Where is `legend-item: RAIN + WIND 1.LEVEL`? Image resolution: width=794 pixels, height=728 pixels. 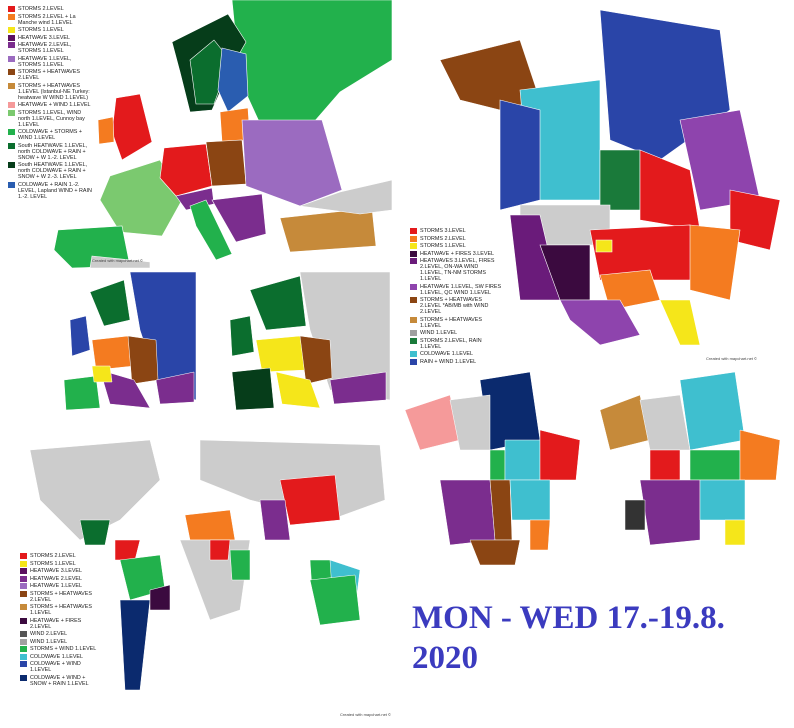 legend-item: RAIN + WIND 1.LEVEL is located at coordinates (456, 361).